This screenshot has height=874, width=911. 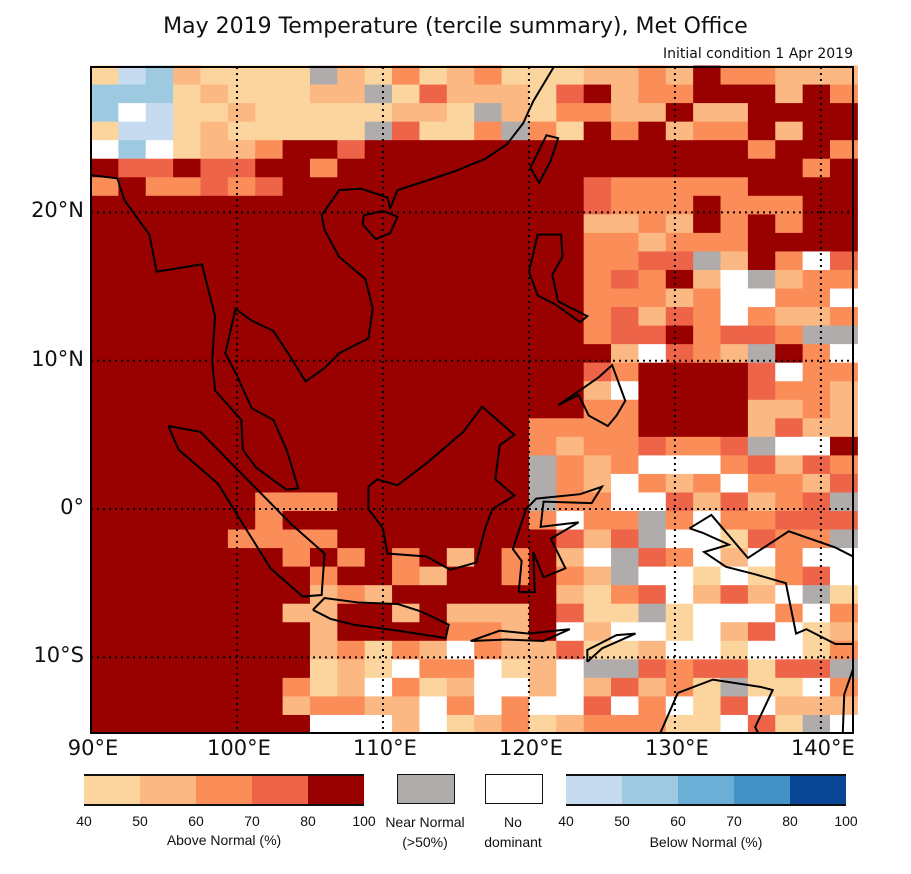 I want to click on no-dominant-label: No, so click(x=513, y=822).